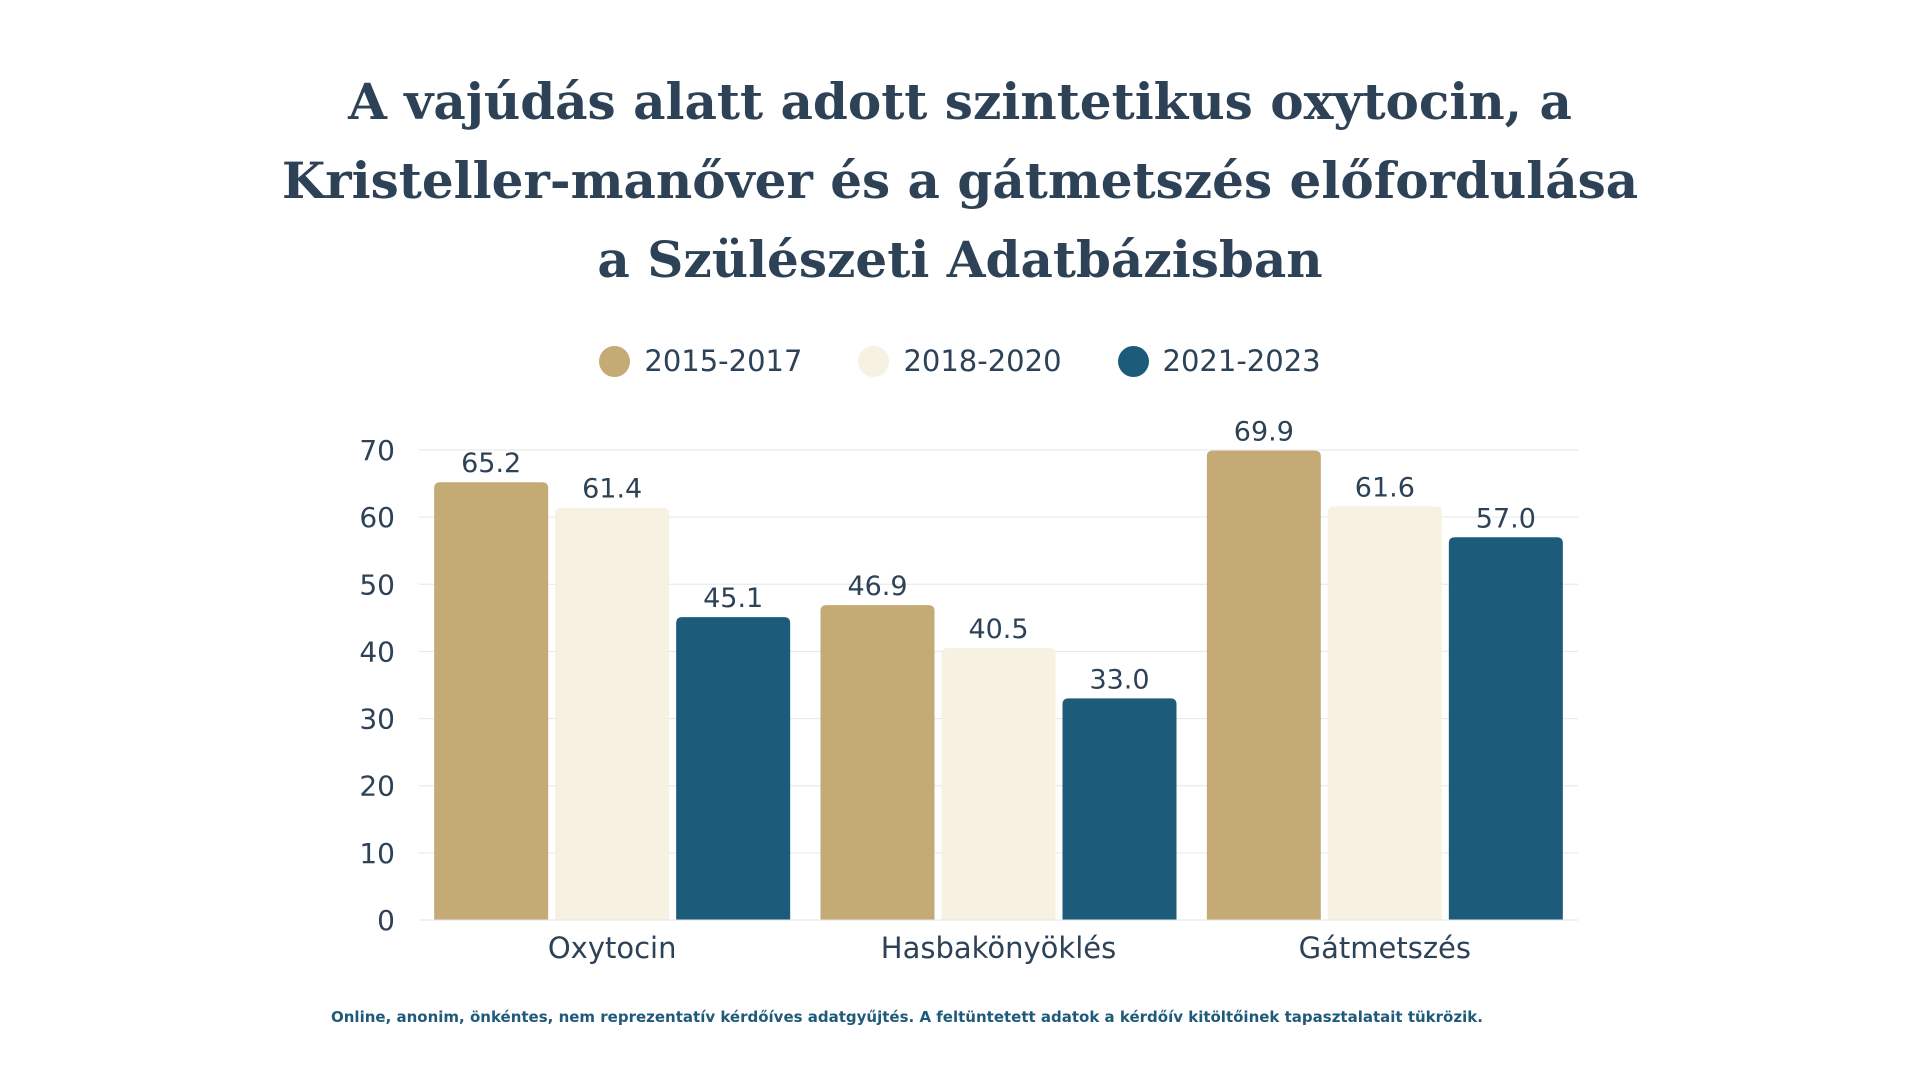 This screenshot has width=1920, height=1080. I want to click on y-tick-label: 60, so click(377, 517).